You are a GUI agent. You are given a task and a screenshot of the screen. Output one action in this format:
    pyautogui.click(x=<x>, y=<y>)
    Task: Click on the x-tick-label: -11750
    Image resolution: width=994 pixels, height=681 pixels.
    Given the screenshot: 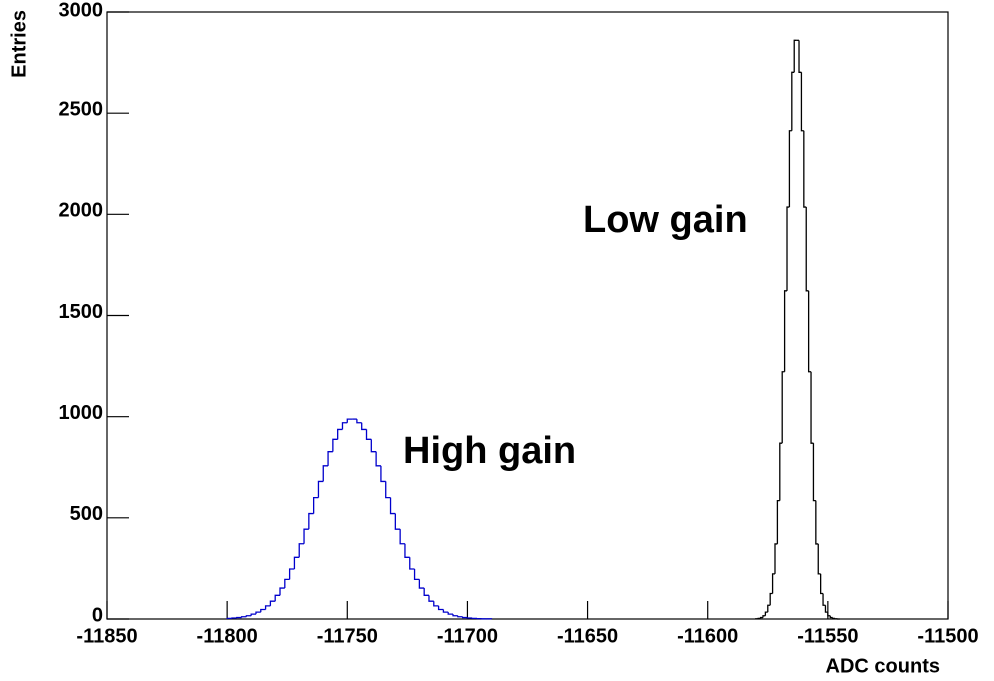 What is the action you would take?
    pyautogui.click(x=347, y=636)
    